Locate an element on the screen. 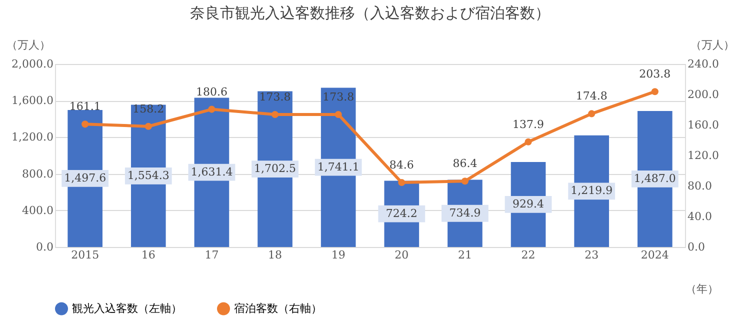  legend-label: 宿泊客数（右軸） is located at coordinates (278, 308).